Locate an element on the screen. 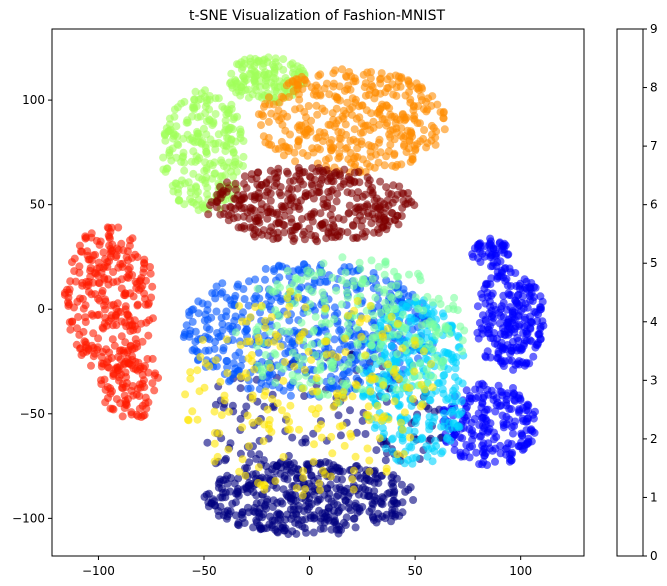  colorbar-tick-label: 6 is located at coordinates (654, 205).